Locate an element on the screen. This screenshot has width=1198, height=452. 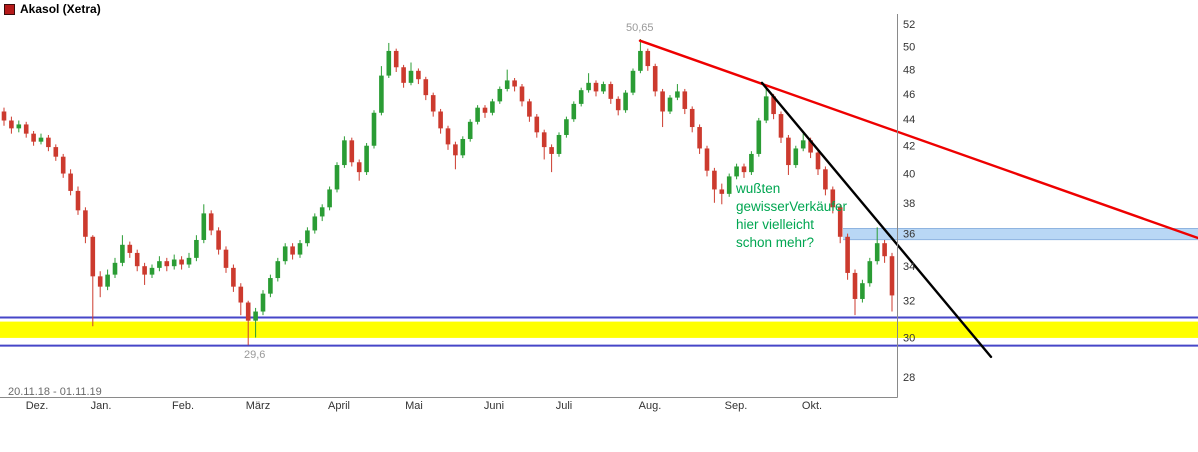
x-axis-month-label: Aug. is located at coordinates (650, 406).